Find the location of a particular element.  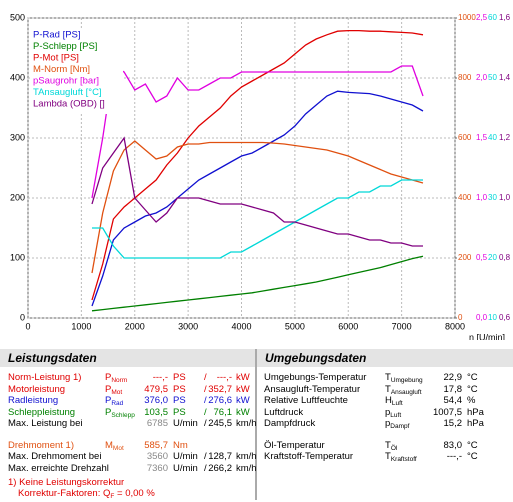

y4-tick-label: 50 is located at coordinates (492, 77).